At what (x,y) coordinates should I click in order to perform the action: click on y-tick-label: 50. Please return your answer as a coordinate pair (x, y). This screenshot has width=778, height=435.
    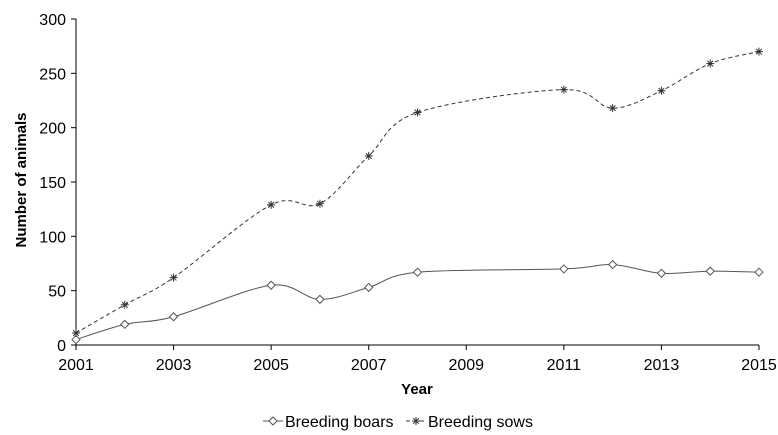
    Looking at the image, I should click on (57, 292).